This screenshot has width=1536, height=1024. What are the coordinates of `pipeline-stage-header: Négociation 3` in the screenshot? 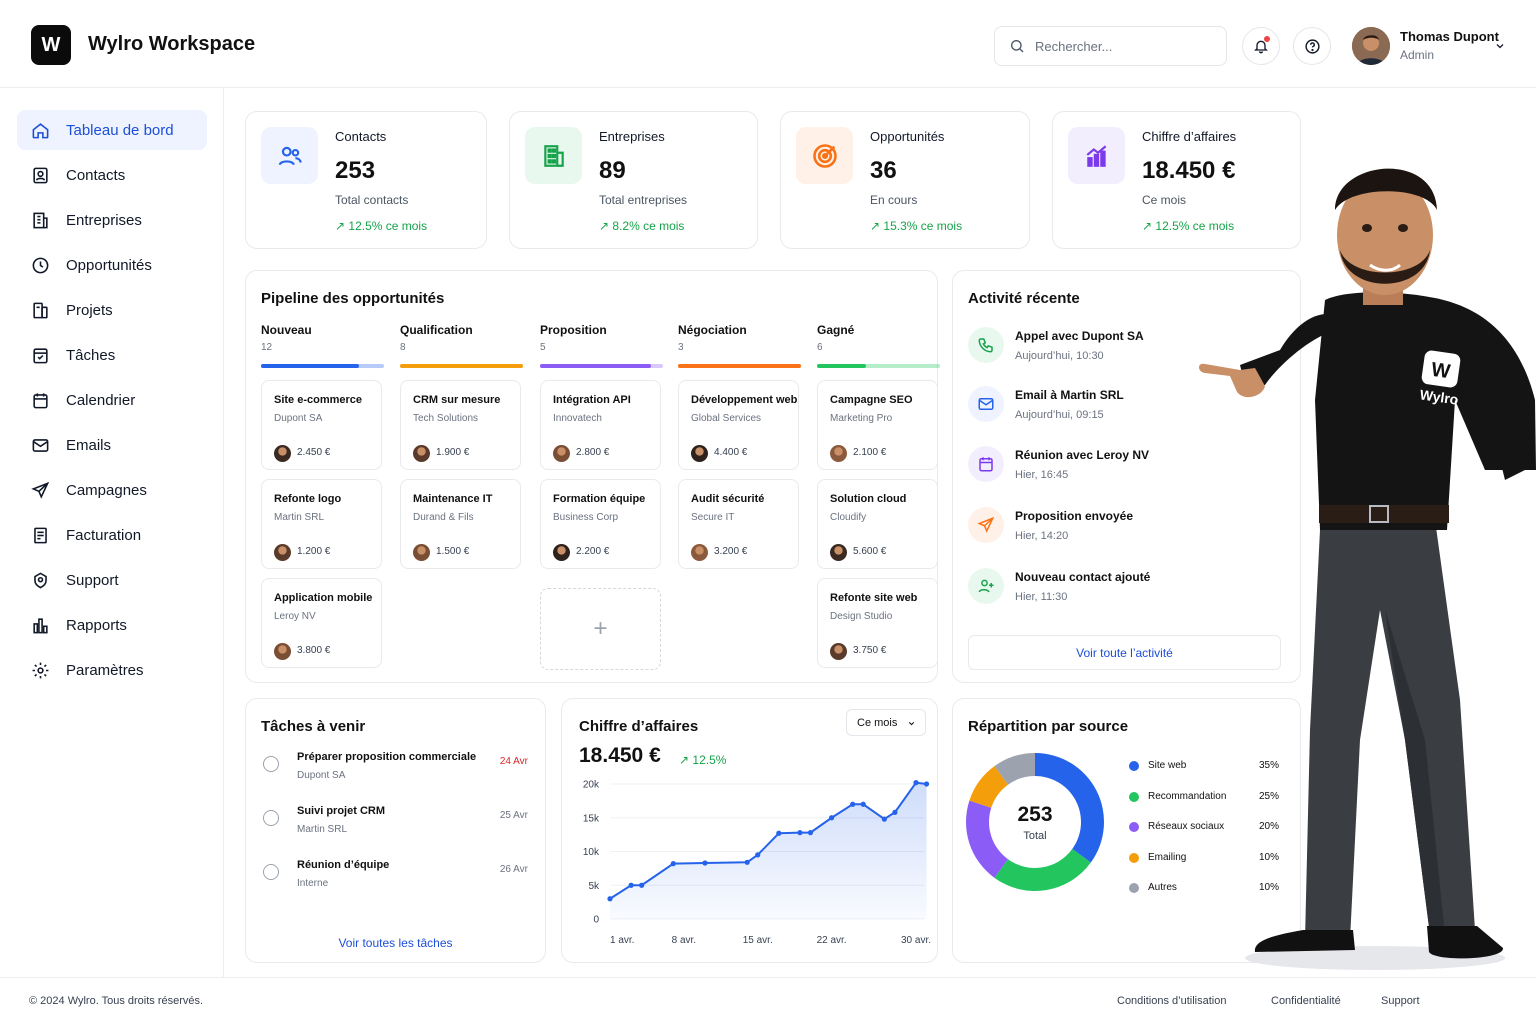 It's located at (712, 338).